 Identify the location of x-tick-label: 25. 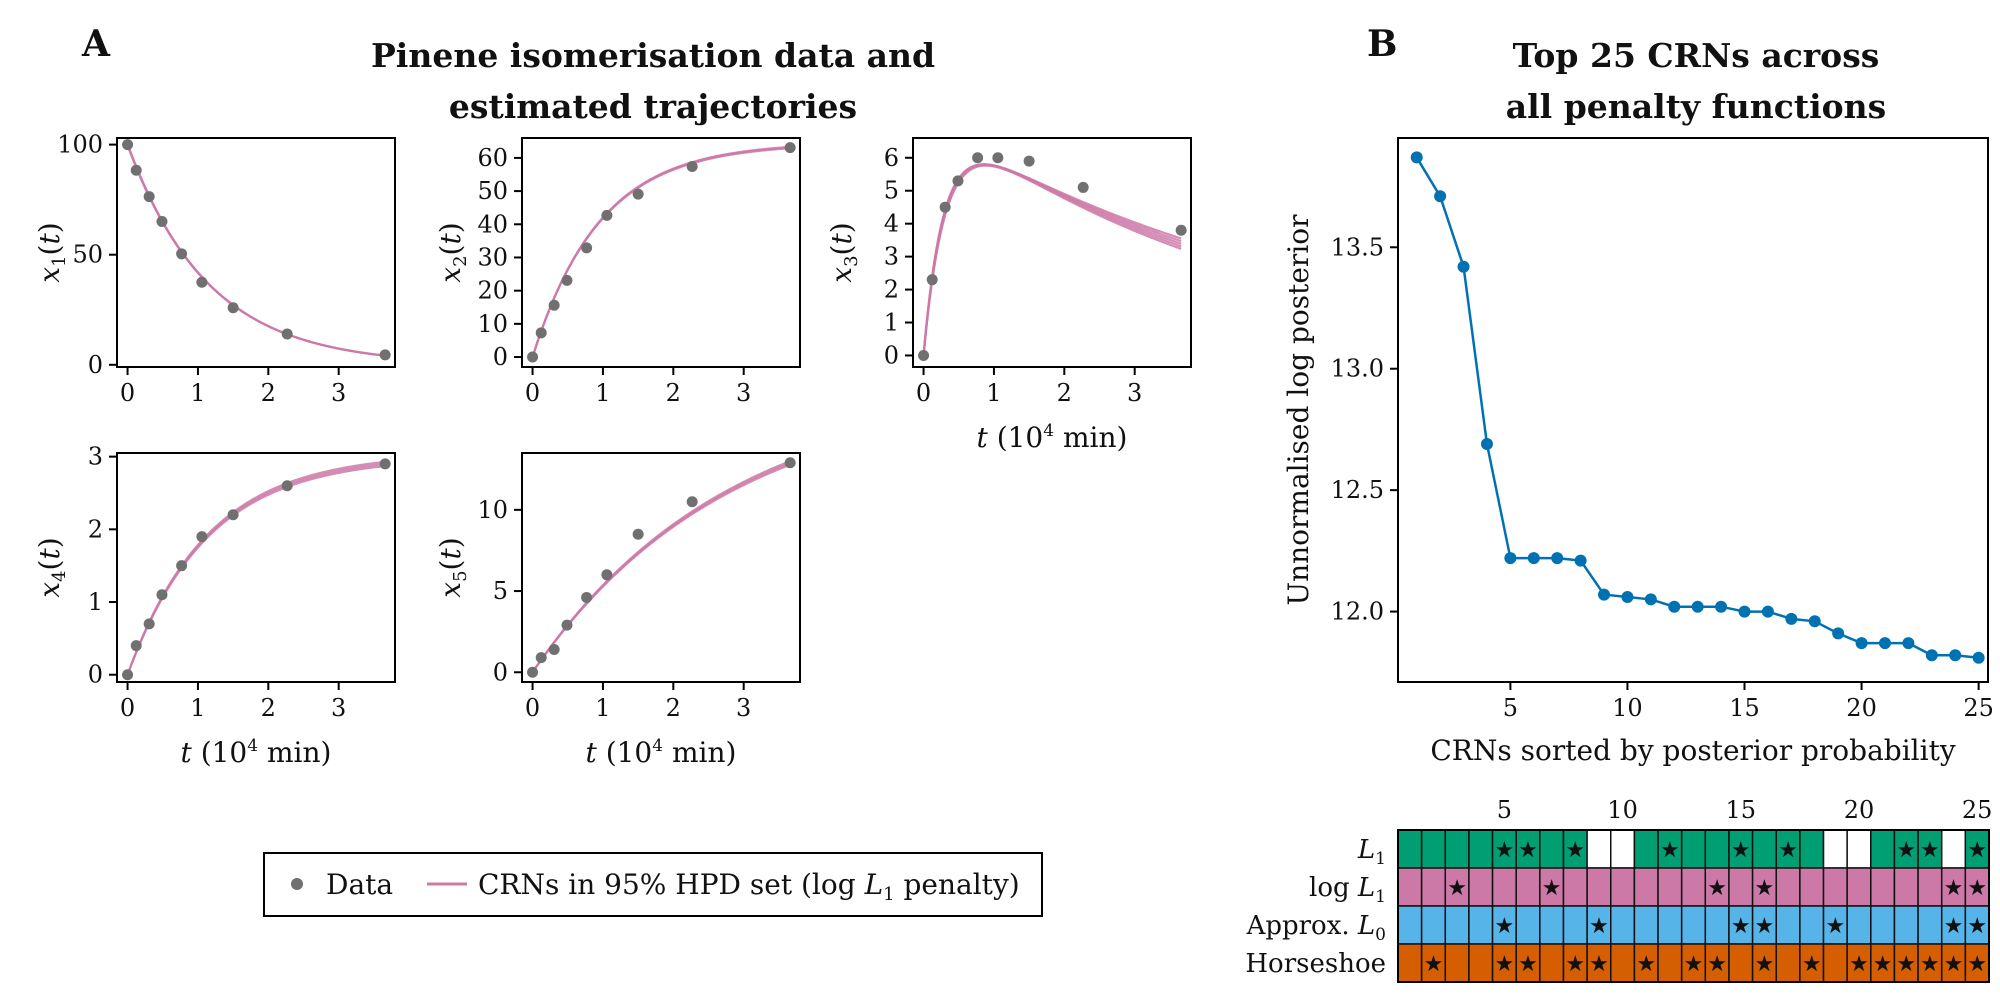
(1978, 708).